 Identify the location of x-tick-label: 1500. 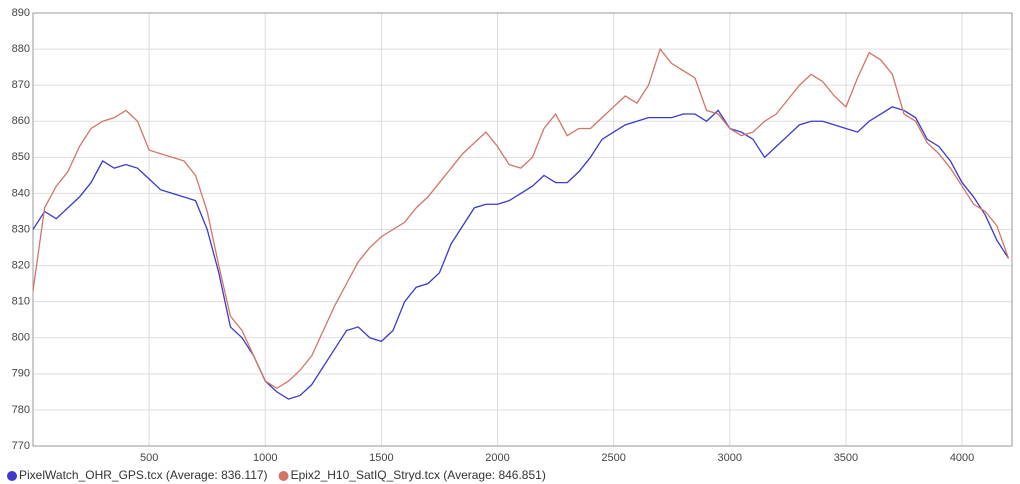
(381, 458).